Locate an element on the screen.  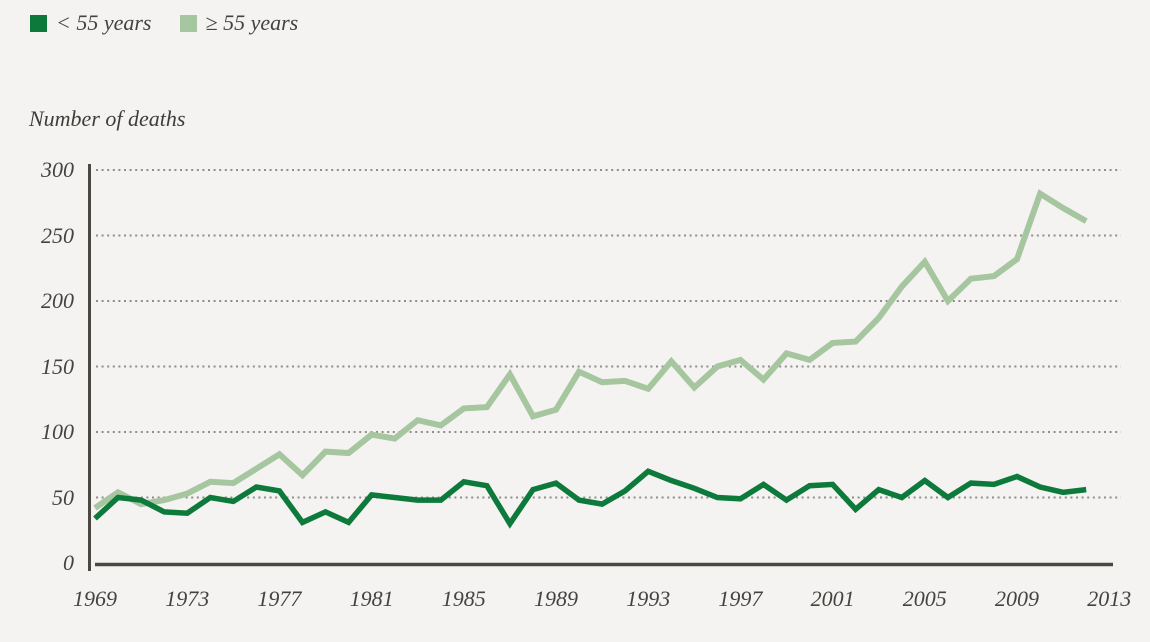
y-tick-label-300: 300 is located at coordinates (57, 169).